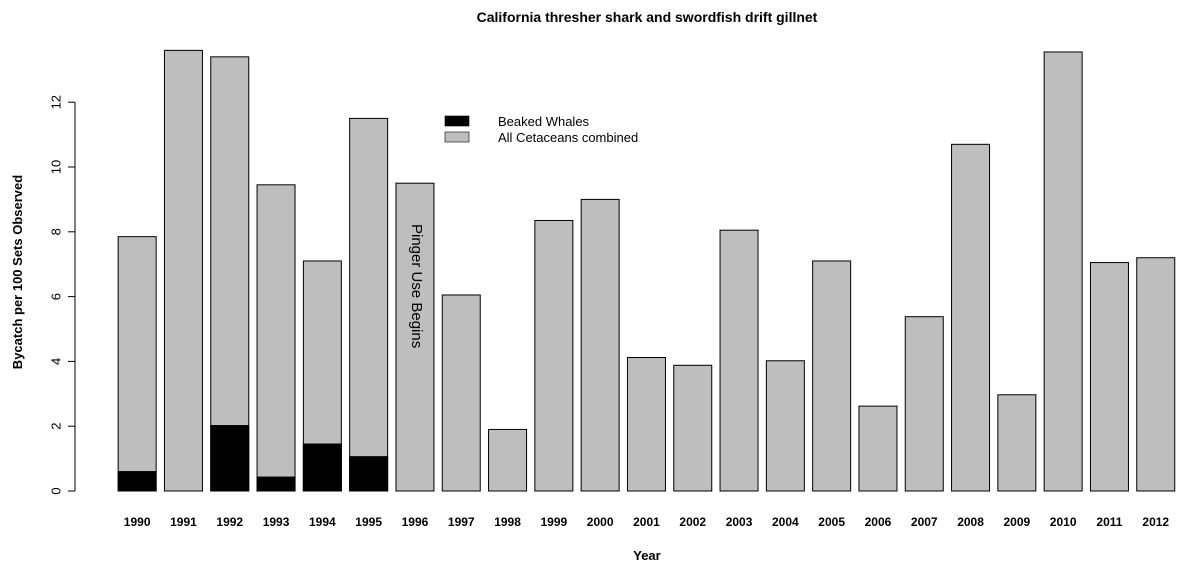  I want to click on x-tick-label: 1990, so click(137, 522).